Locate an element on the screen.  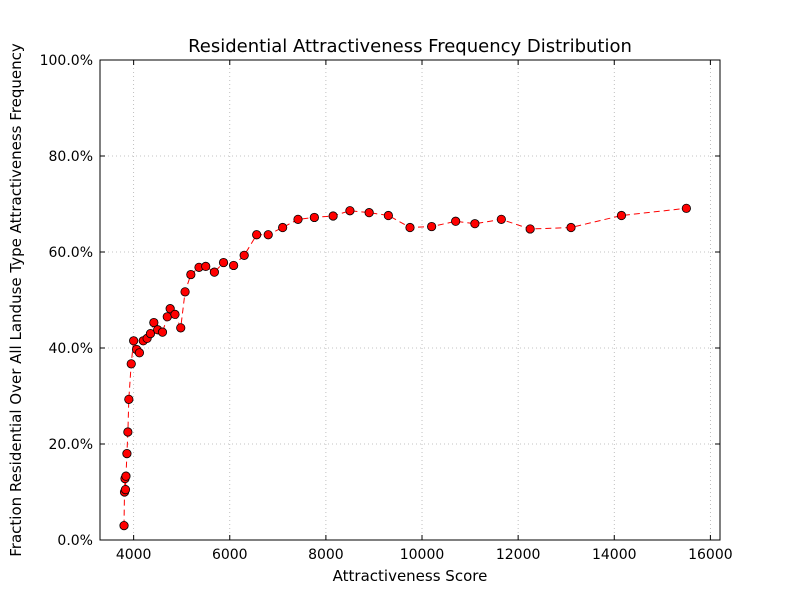
y-tick-label: 60.0% is located at coordinates (71, 253).